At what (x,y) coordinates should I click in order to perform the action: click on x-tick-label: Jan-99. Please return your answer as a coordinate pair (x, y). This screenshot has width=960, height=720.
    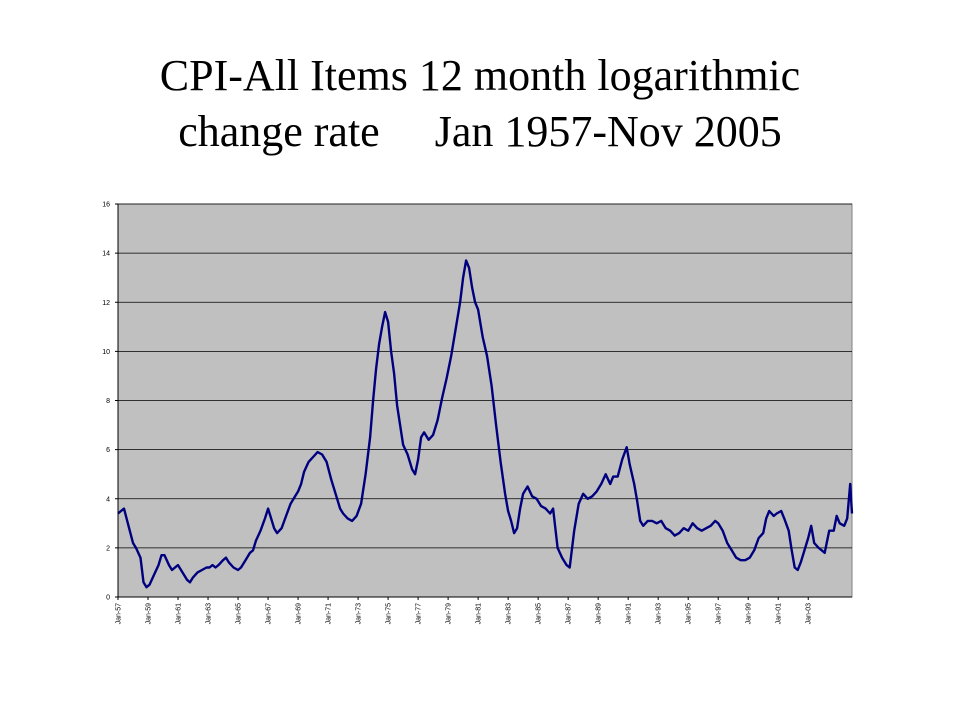
    Looking at the image, I should click on (749, 614).